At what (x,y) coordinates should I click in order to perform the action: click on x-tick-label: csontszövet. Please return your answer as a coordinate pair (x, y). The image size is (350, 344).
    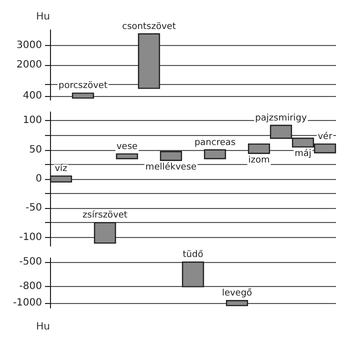
    Looking at the image, I should click on (149, 27).